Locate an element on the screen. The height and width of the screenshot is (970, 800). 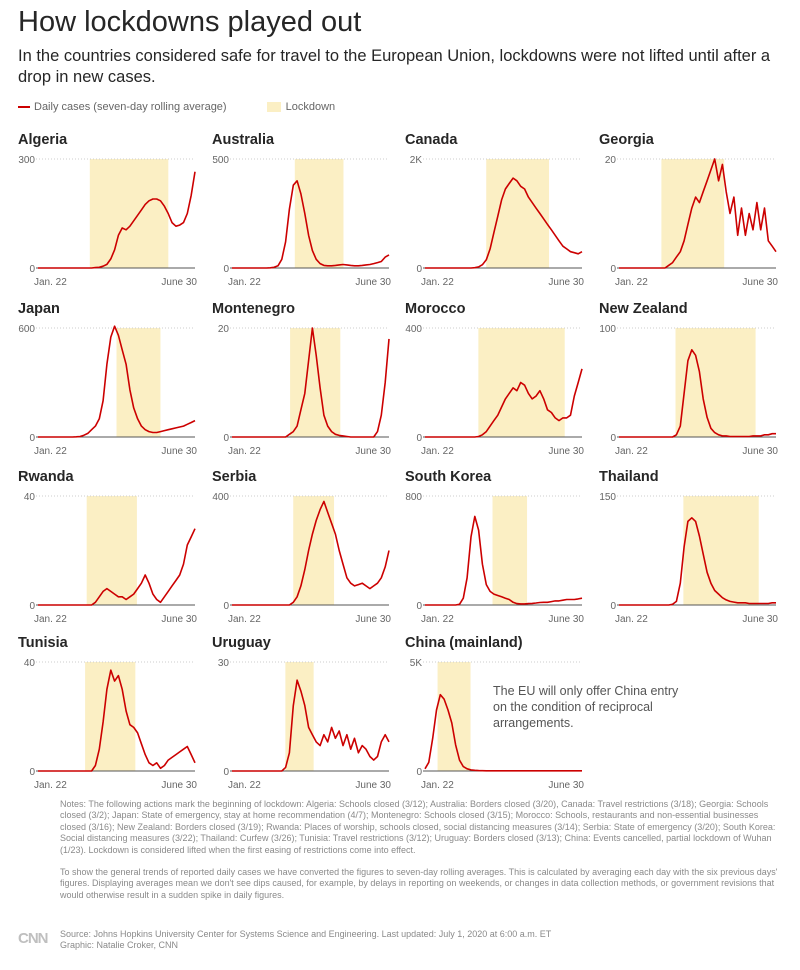
country-name: Georgia is located at coordinates (627, 140).